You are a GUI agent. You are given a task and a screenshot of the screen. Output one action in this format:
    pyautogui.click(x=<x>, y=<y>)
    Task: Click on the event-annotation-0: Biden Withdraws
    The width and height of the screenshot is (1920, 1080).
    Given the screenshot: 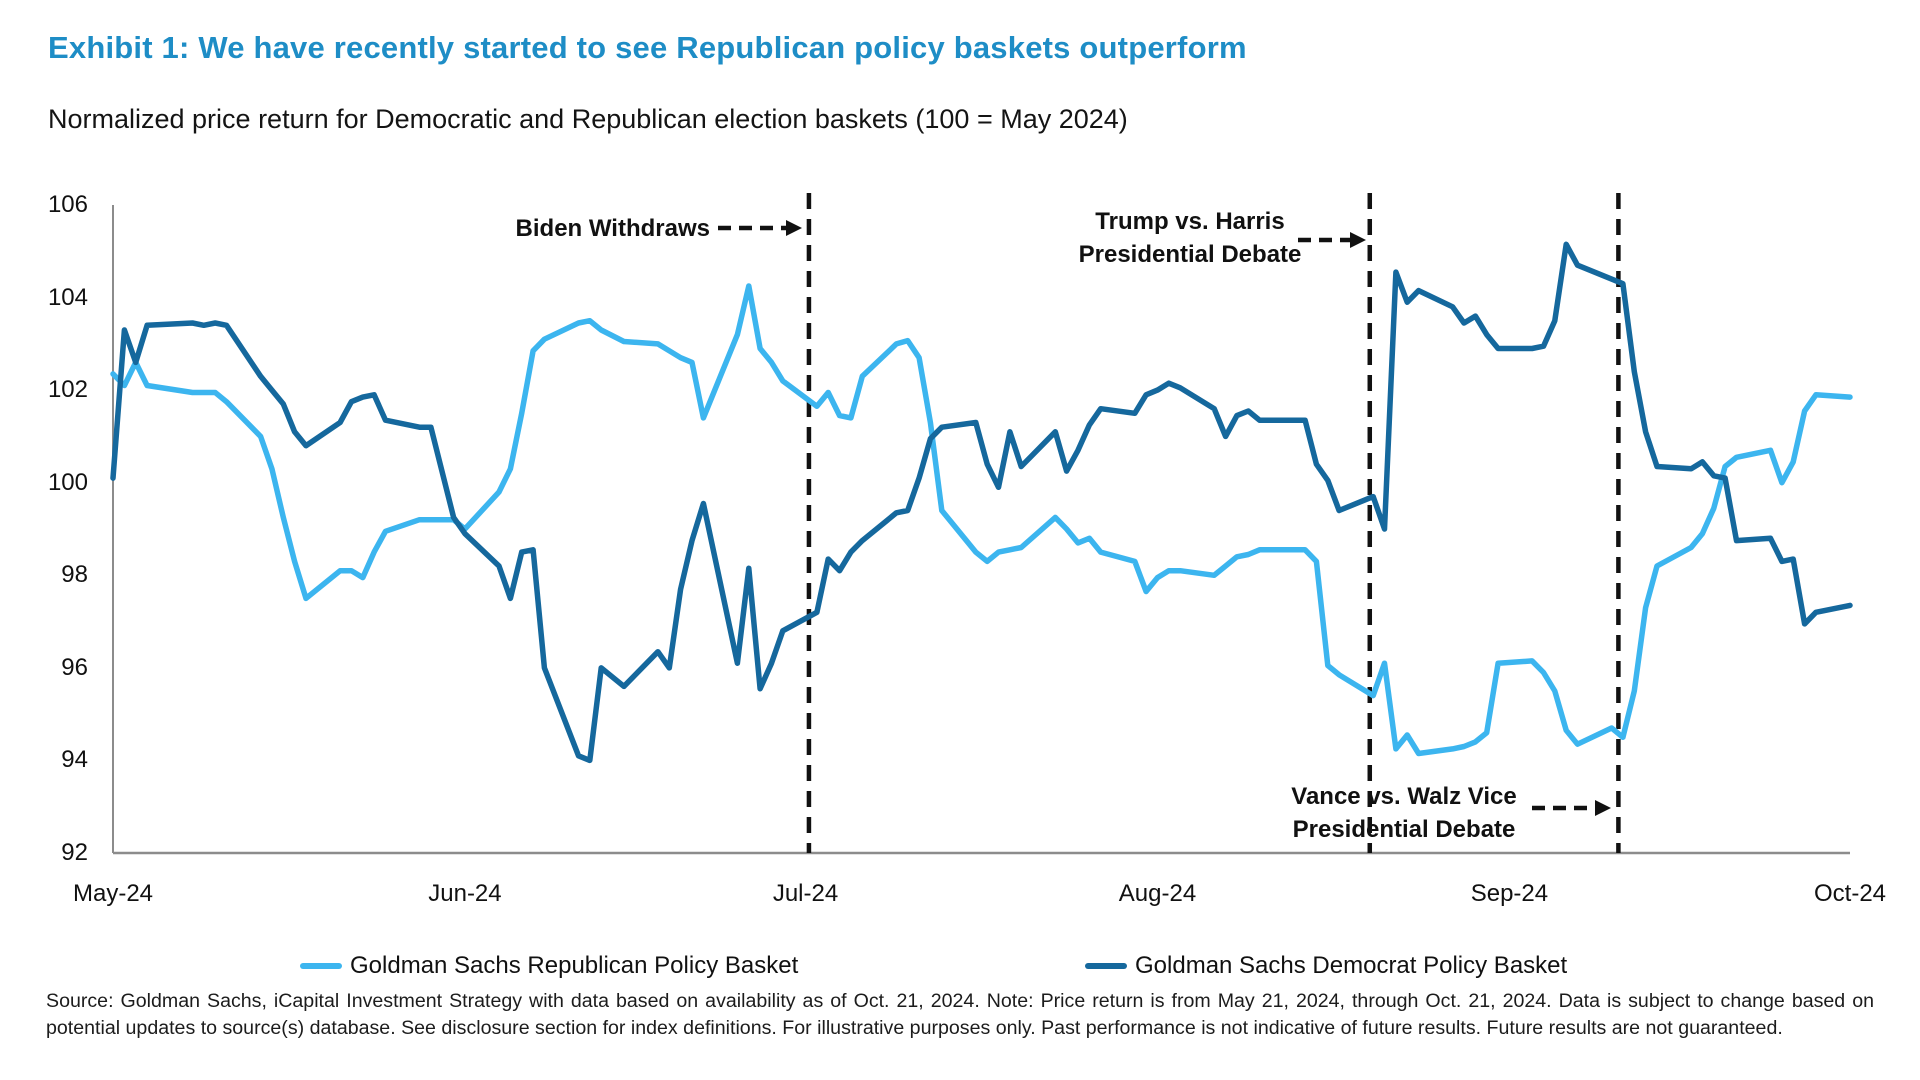 What is the action you would take?
    pyautogui.click(x=612, y=228)
    